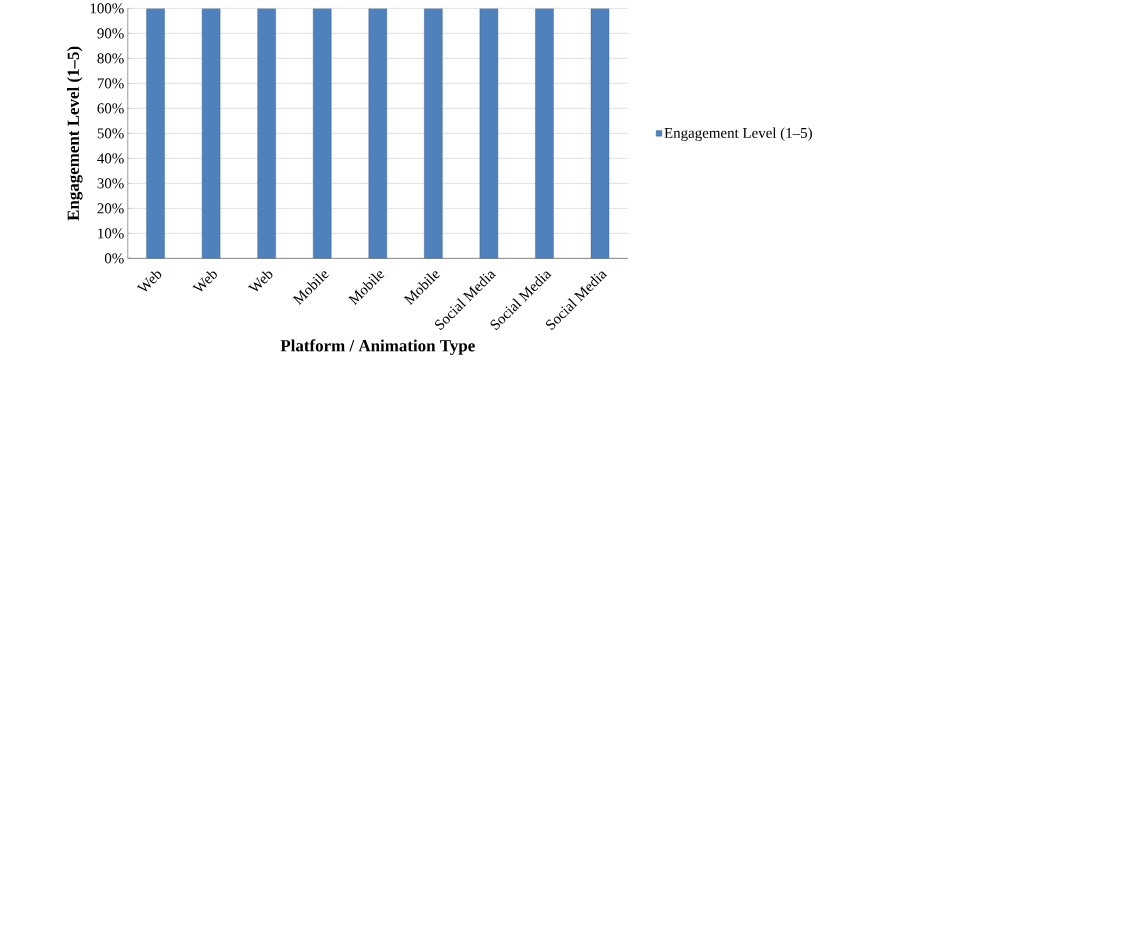 This screenshot has width=1133, height=933. What do you see at coordinates (110, 33) in the screenshot?
I see `y-tick-label: 90%` at bounding box center [110, 33].